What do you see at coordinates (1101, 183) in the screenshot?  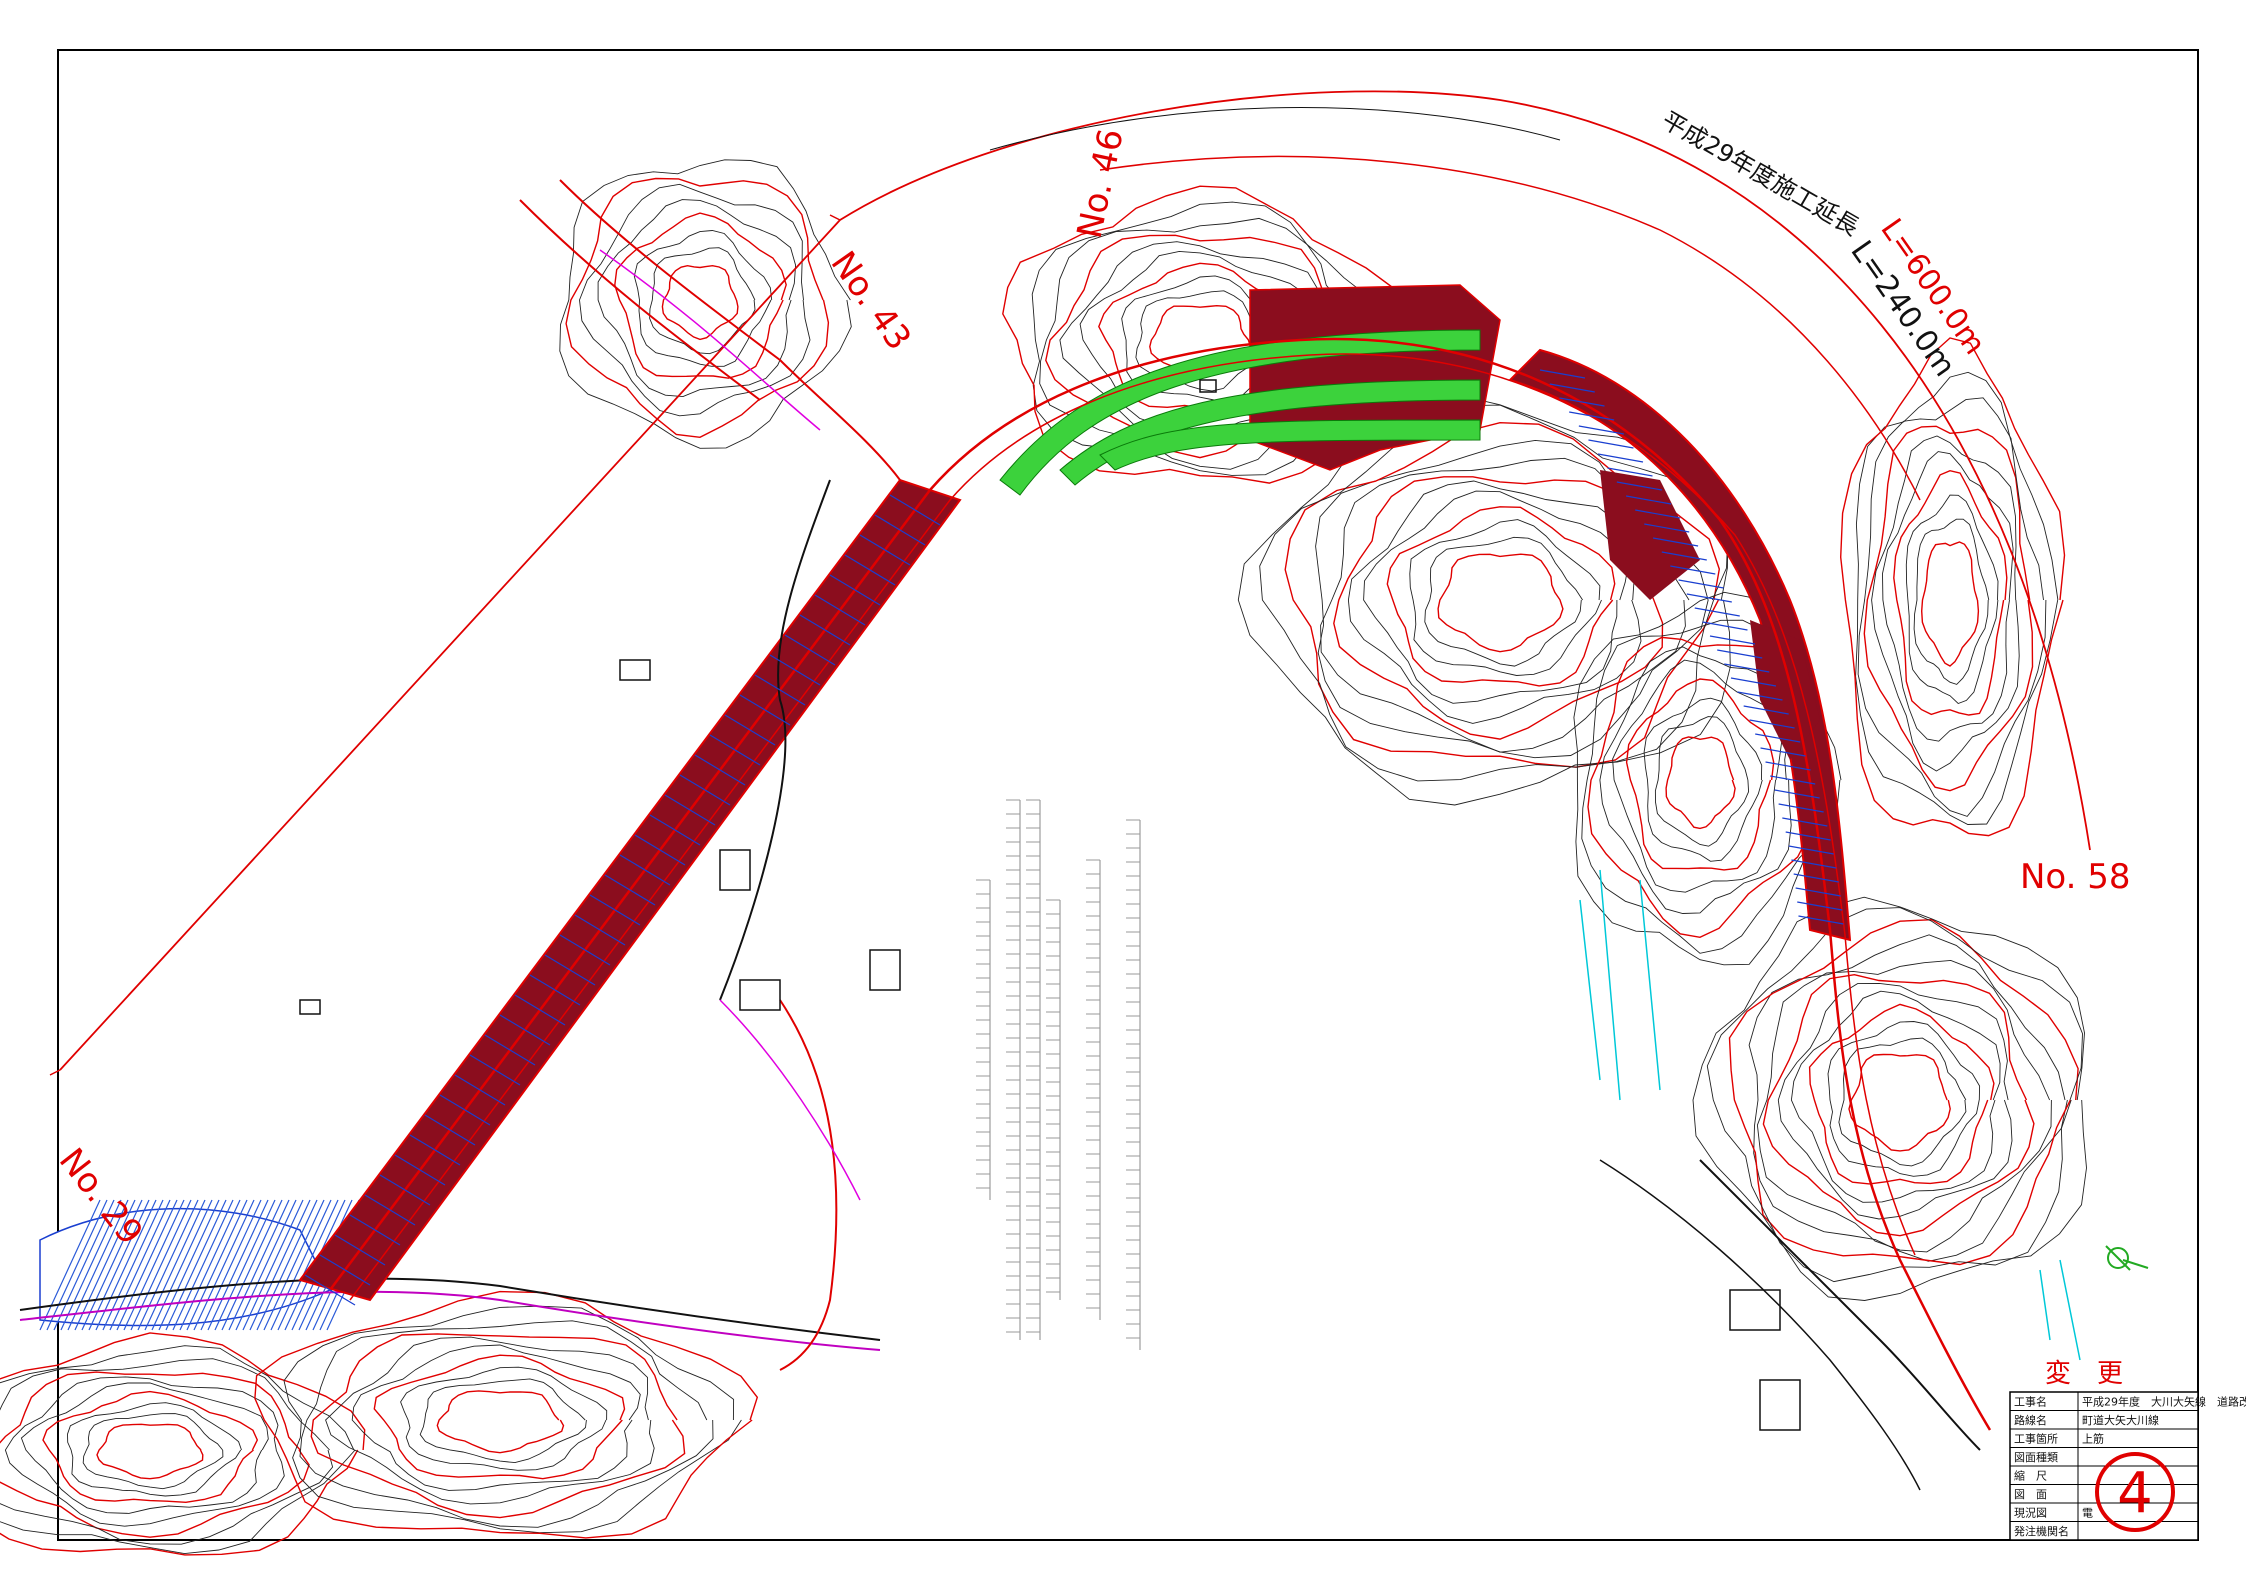 I see `station-label-no46: No. 46` at bounding box center [1101, 183].